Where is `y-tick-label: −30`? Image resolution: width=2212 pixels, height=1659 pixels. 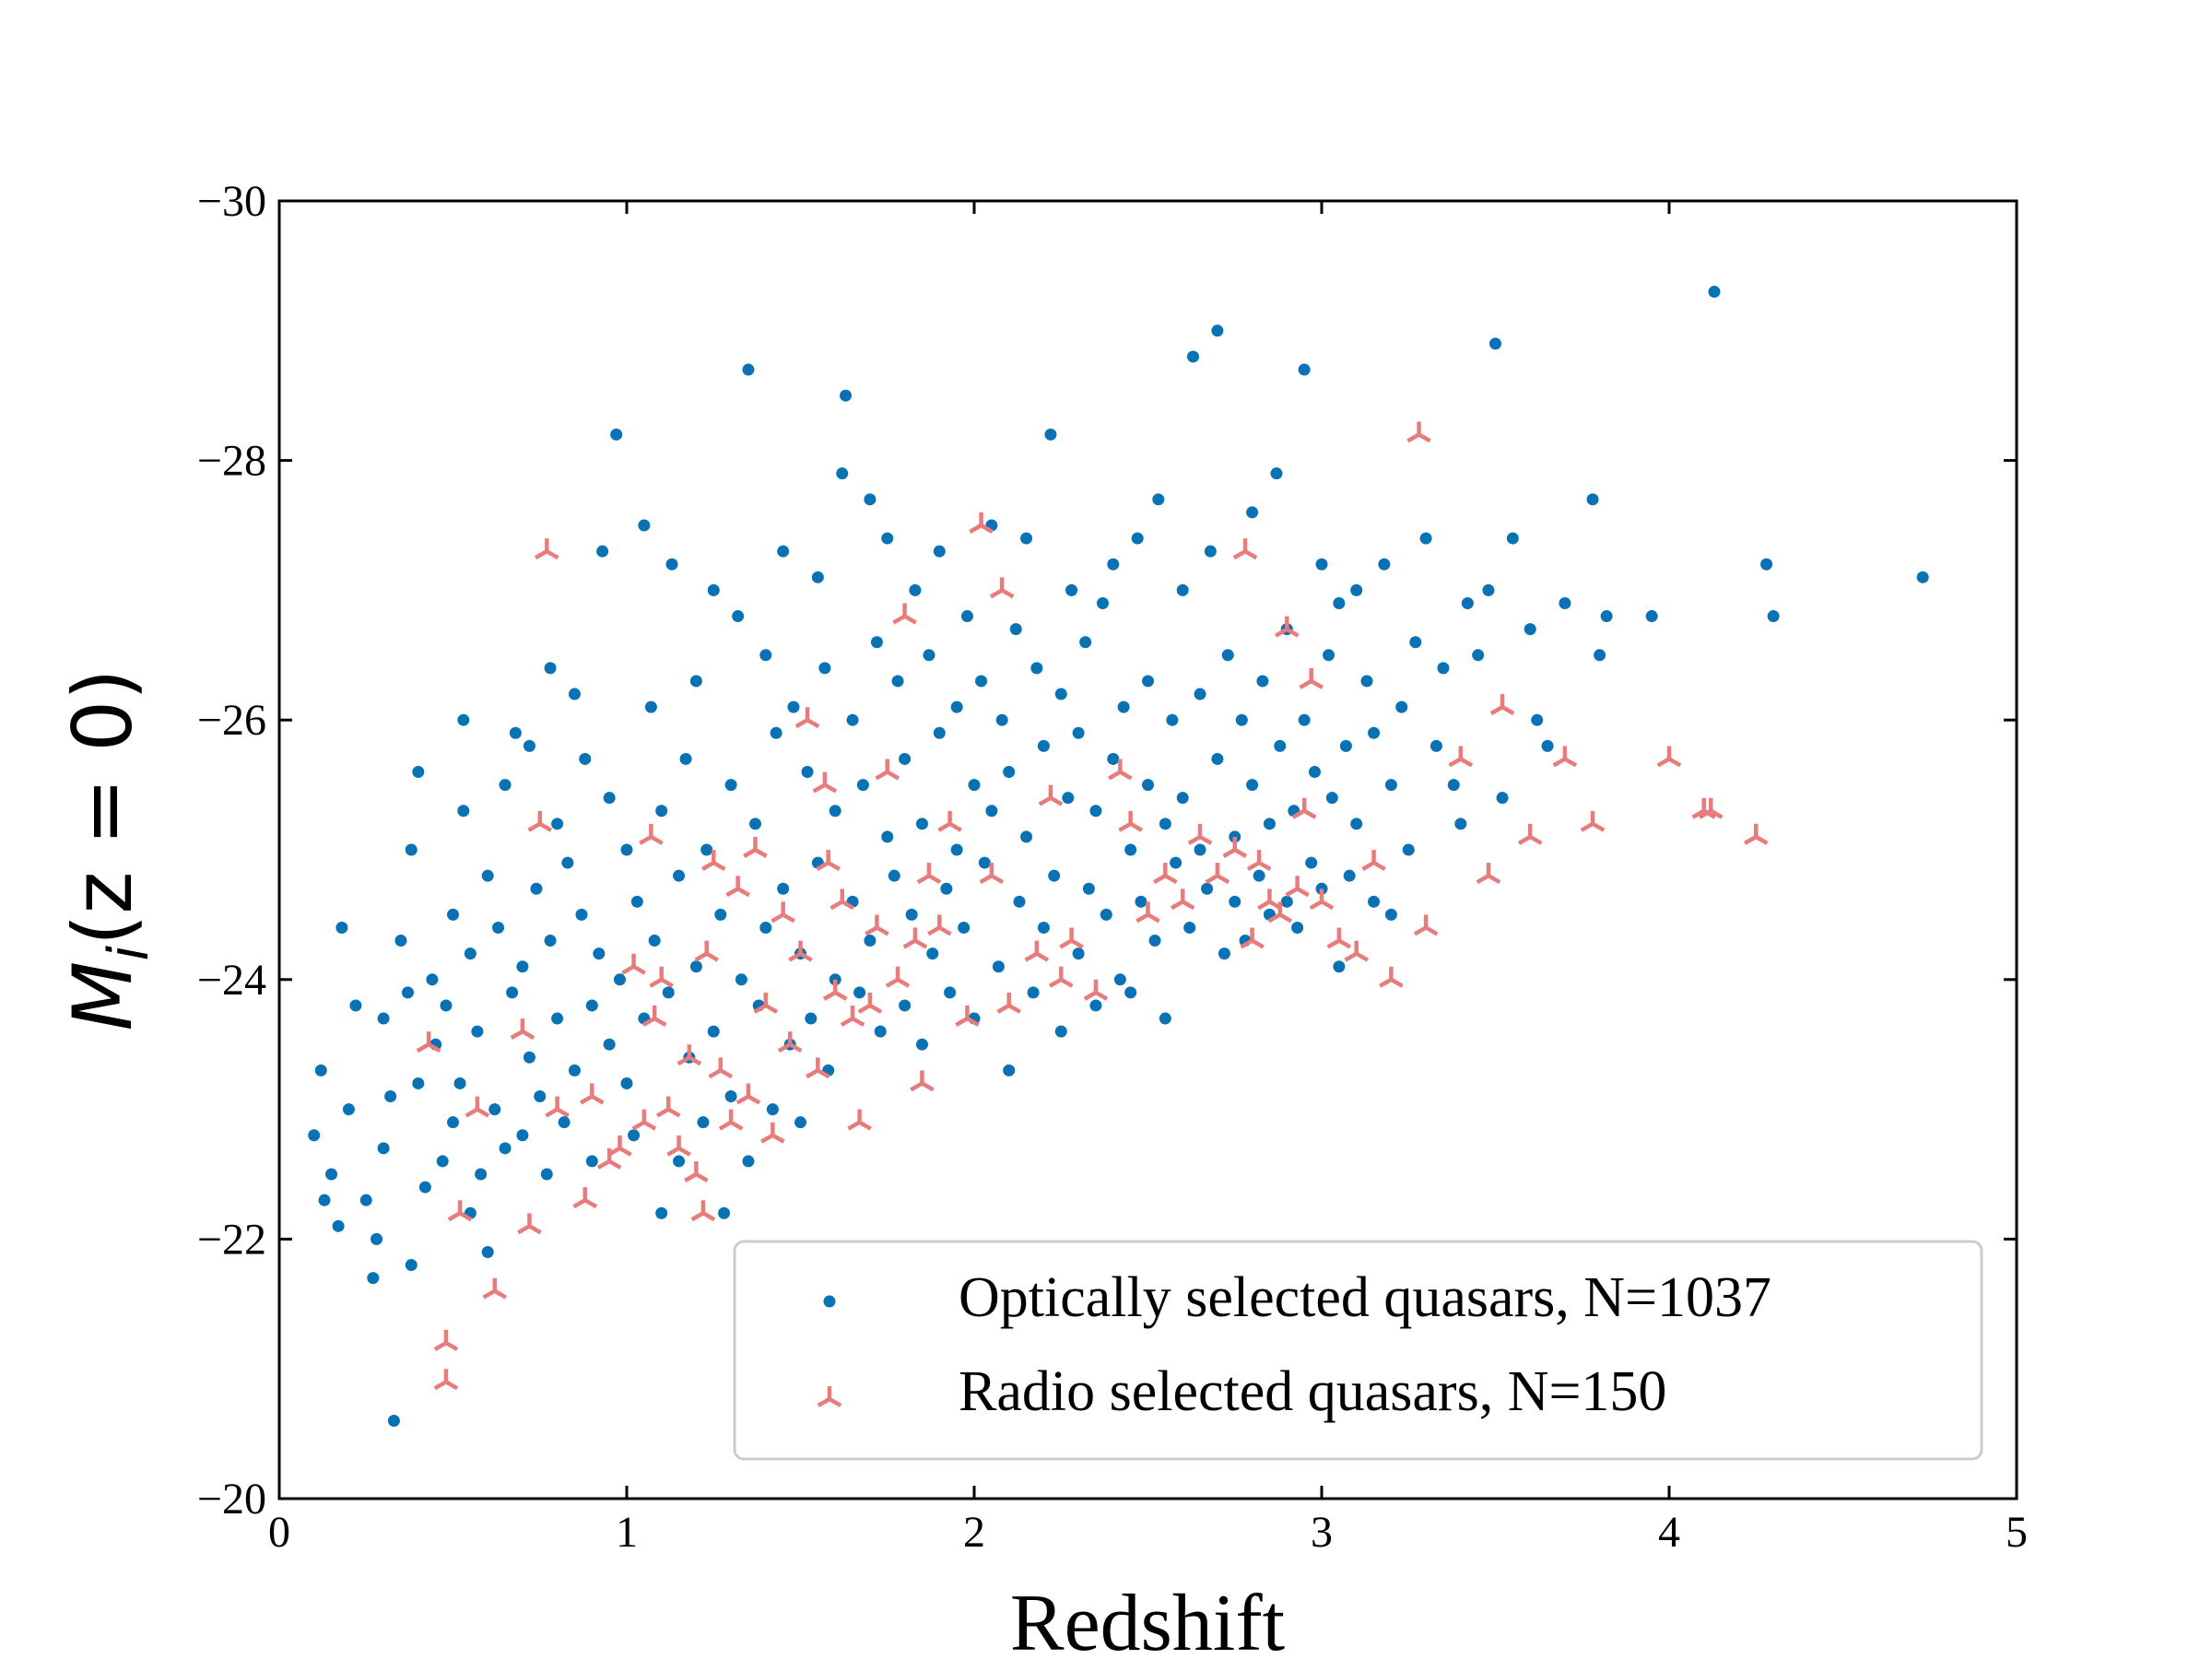
y-tick-label: −30 is located at coordinates (231, 201).